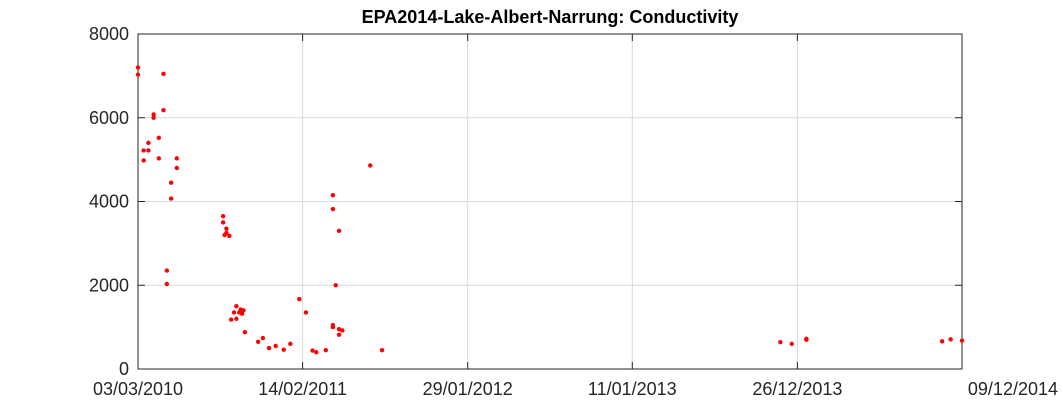 The image size is (1063, 413). What do you see at coordinates (124, 369) in the screenshot?
I see `y-tick-label: 0` at bounding box center [124, 369].